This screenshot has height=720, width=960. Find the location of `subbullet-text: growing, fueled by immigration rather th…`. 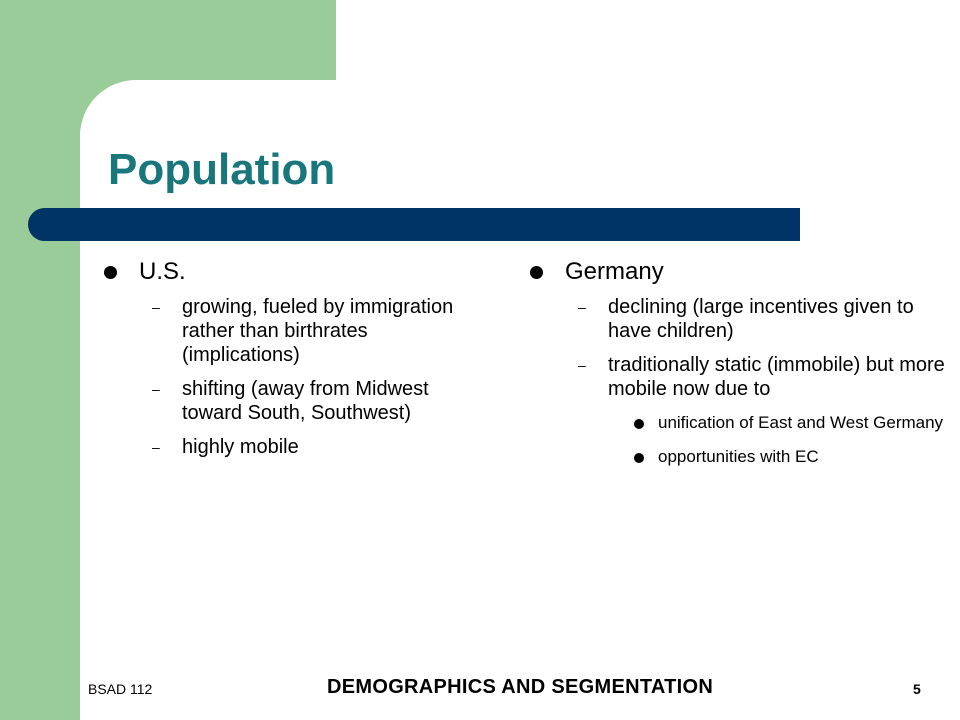

subbullet-text: growing, fueled by immigration rather th… is located at coordinates (318, 331).